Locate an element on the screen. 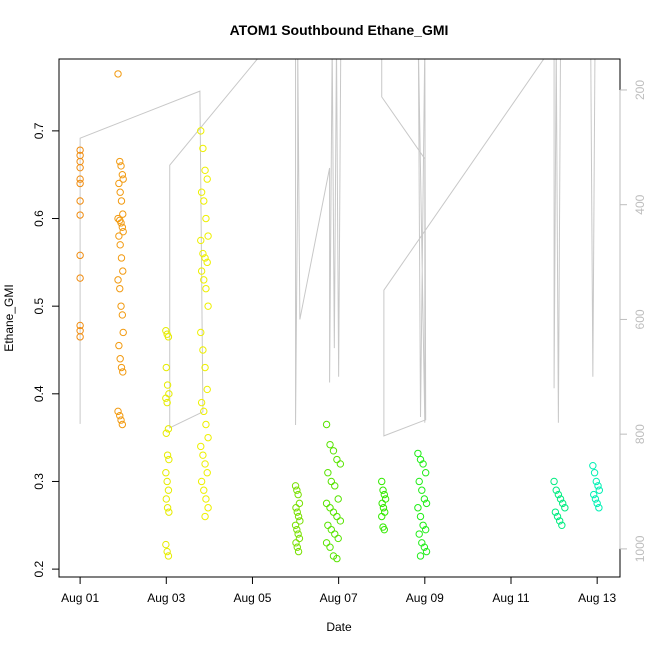  y2-tick-label: 800 is located at coordinates (640, 434).